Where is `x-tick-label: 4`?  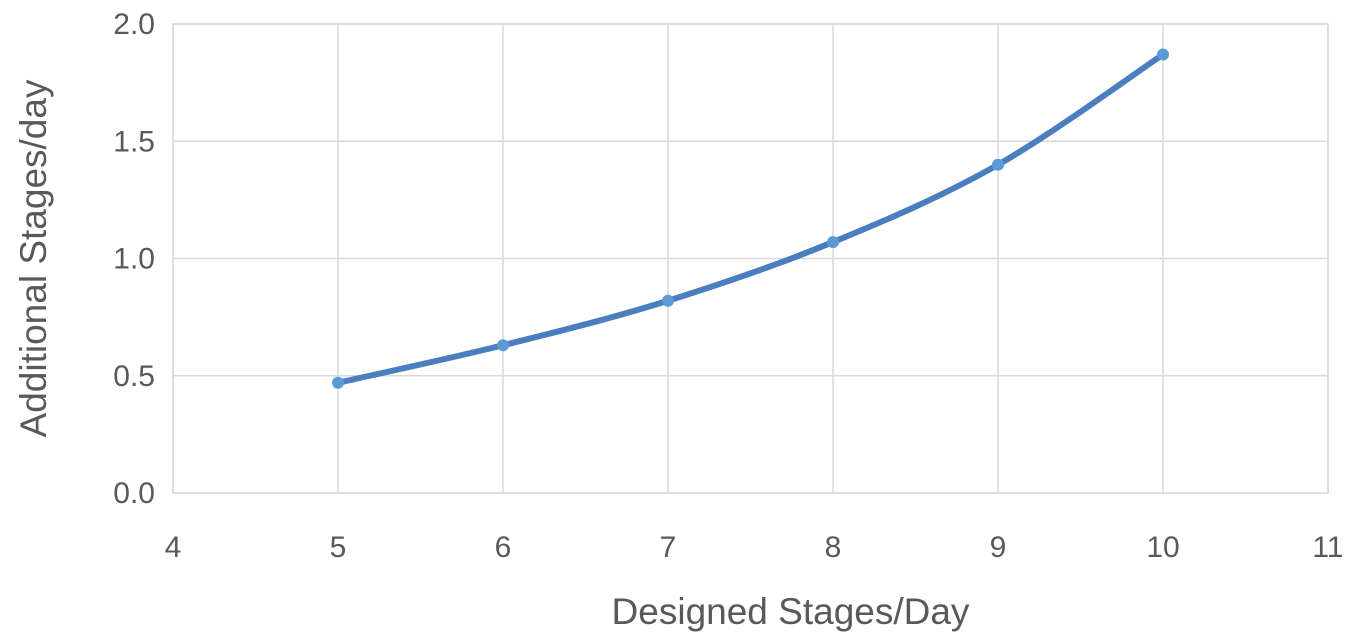 x-tick-label: 4 is located at coordinates (173, 547).